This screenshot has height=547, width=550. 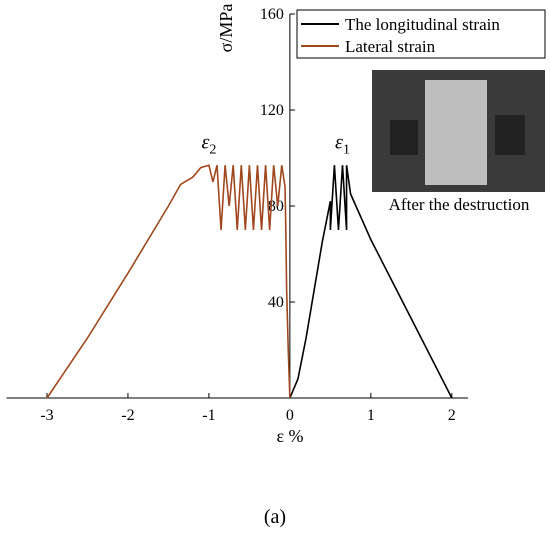 I want to click on y-tick-label: 40, so click(x=276, y=302).